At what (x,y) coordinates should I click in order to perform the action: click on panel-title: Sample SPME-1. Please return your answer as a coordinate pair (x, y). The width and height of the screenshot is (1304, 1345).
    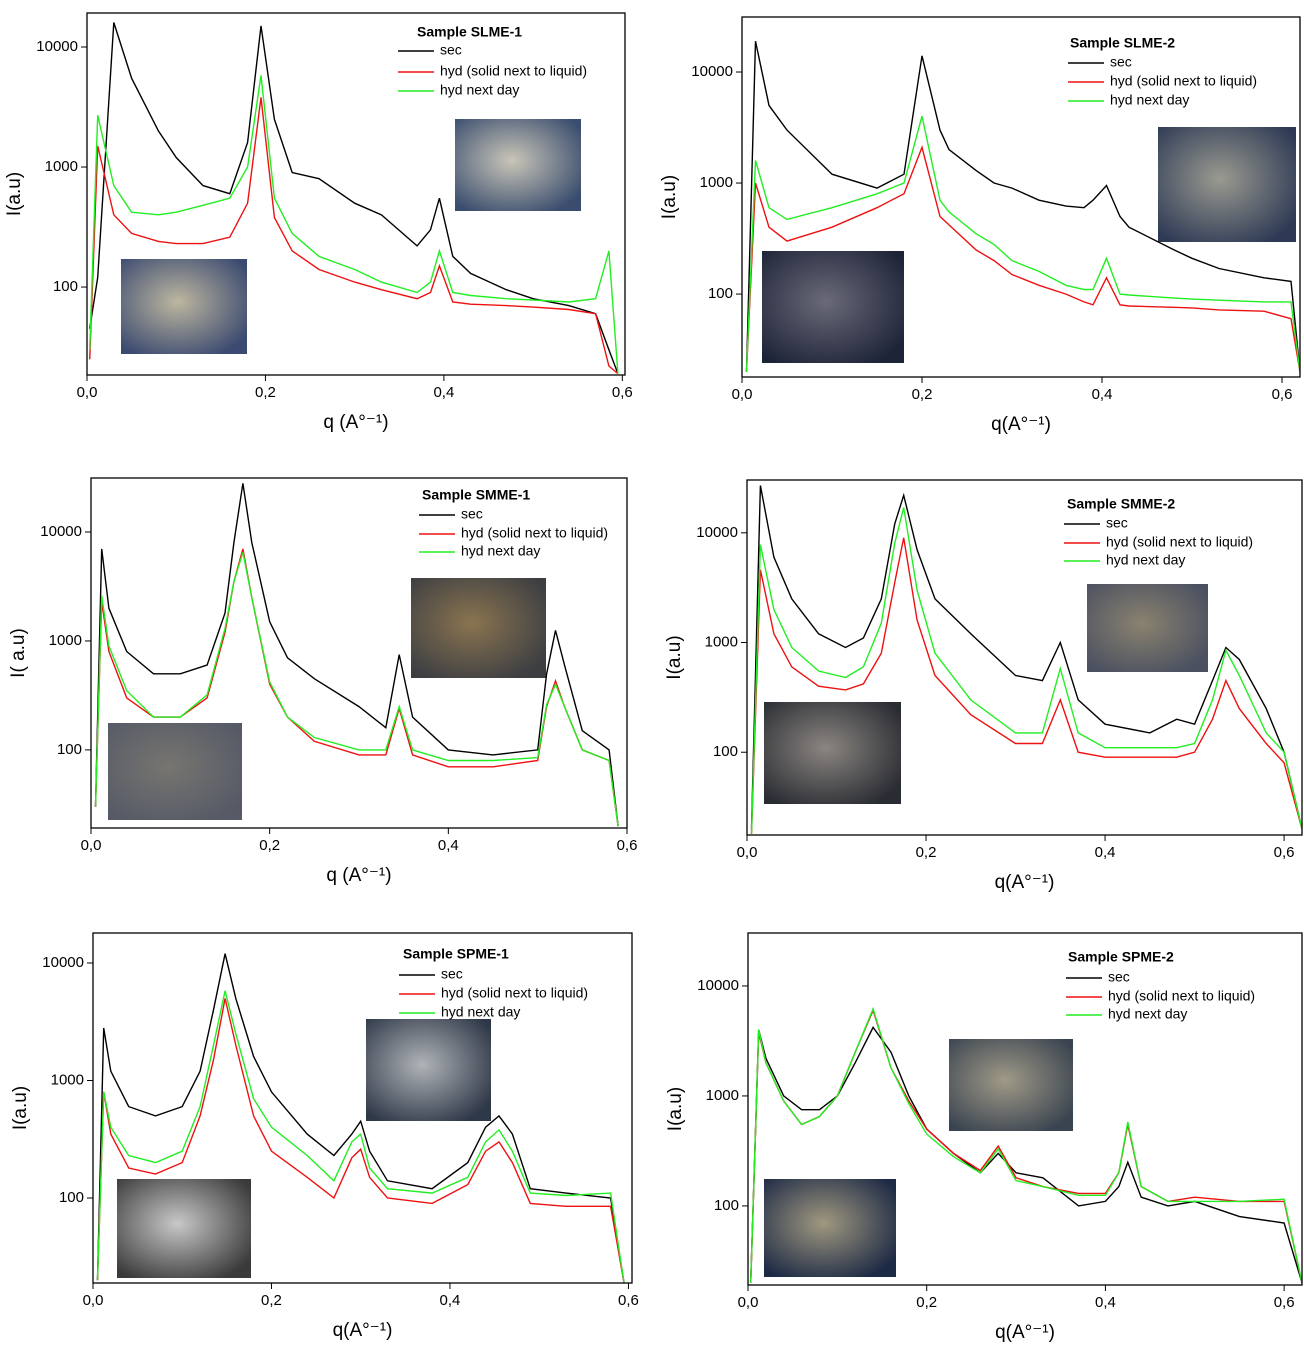
    Looking at the image, I should click on (456, 954).